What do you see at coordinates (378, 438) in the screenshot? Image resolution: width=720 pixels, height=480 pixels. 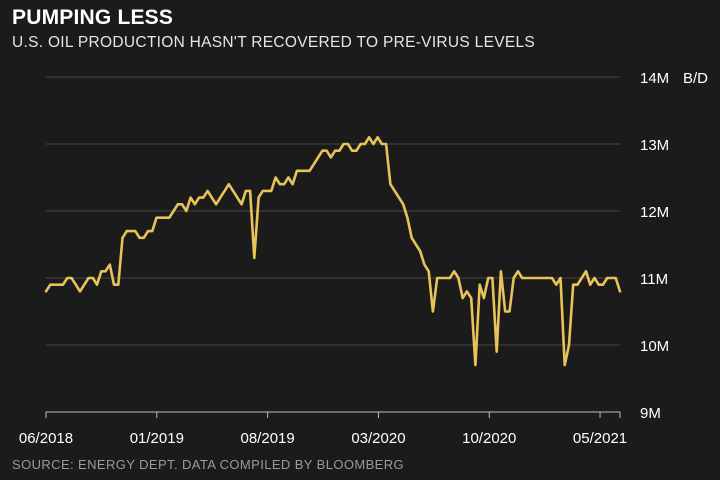 I see `x-tick-label: 03/2020` at bounding box center [378, 438].